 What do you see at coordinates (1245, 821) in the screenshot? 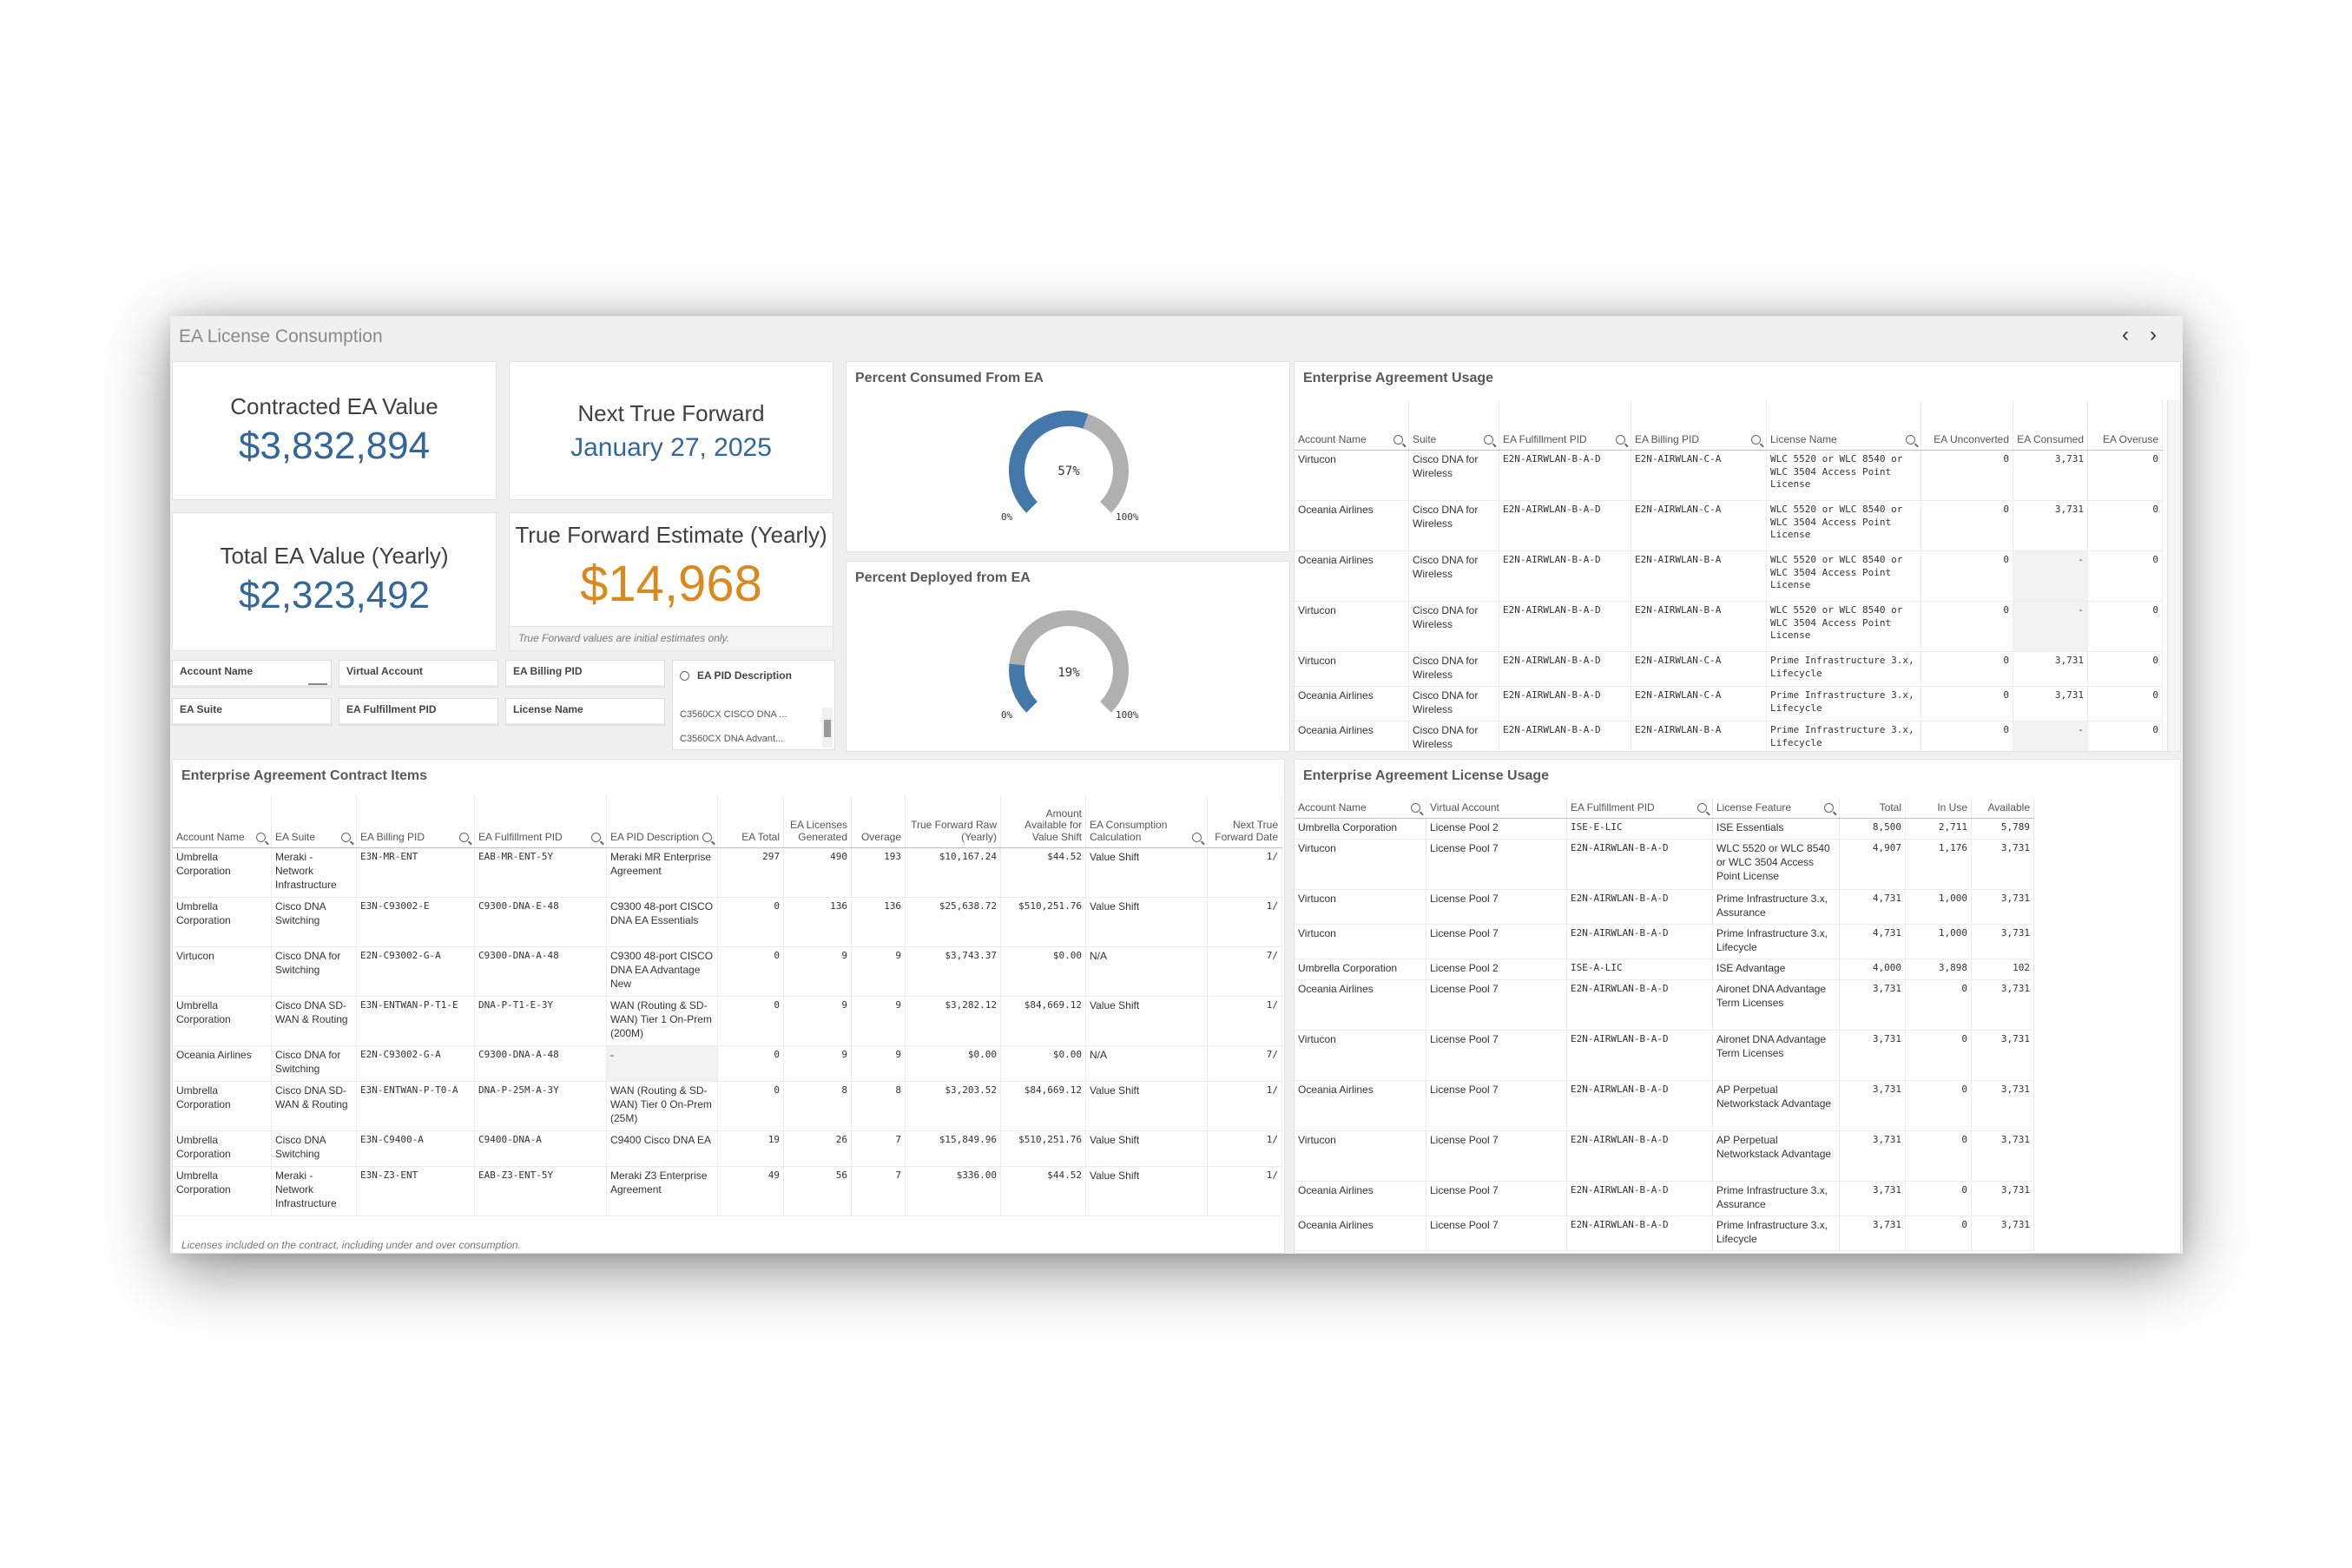
I see `column-header: Next True Forward Date` at bounding box center [1245, 821].